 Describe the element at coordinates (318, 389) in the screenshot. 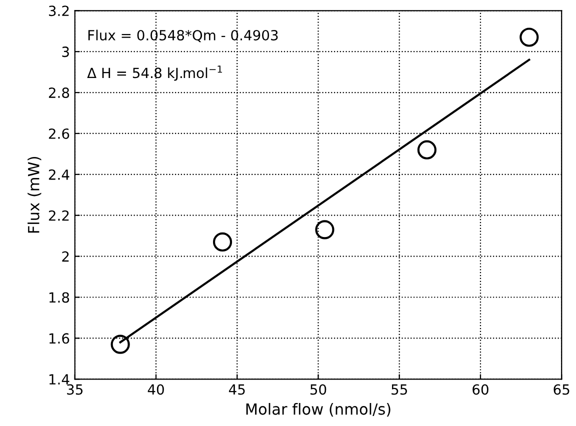

I see `x-tick-label: 50` at that location.